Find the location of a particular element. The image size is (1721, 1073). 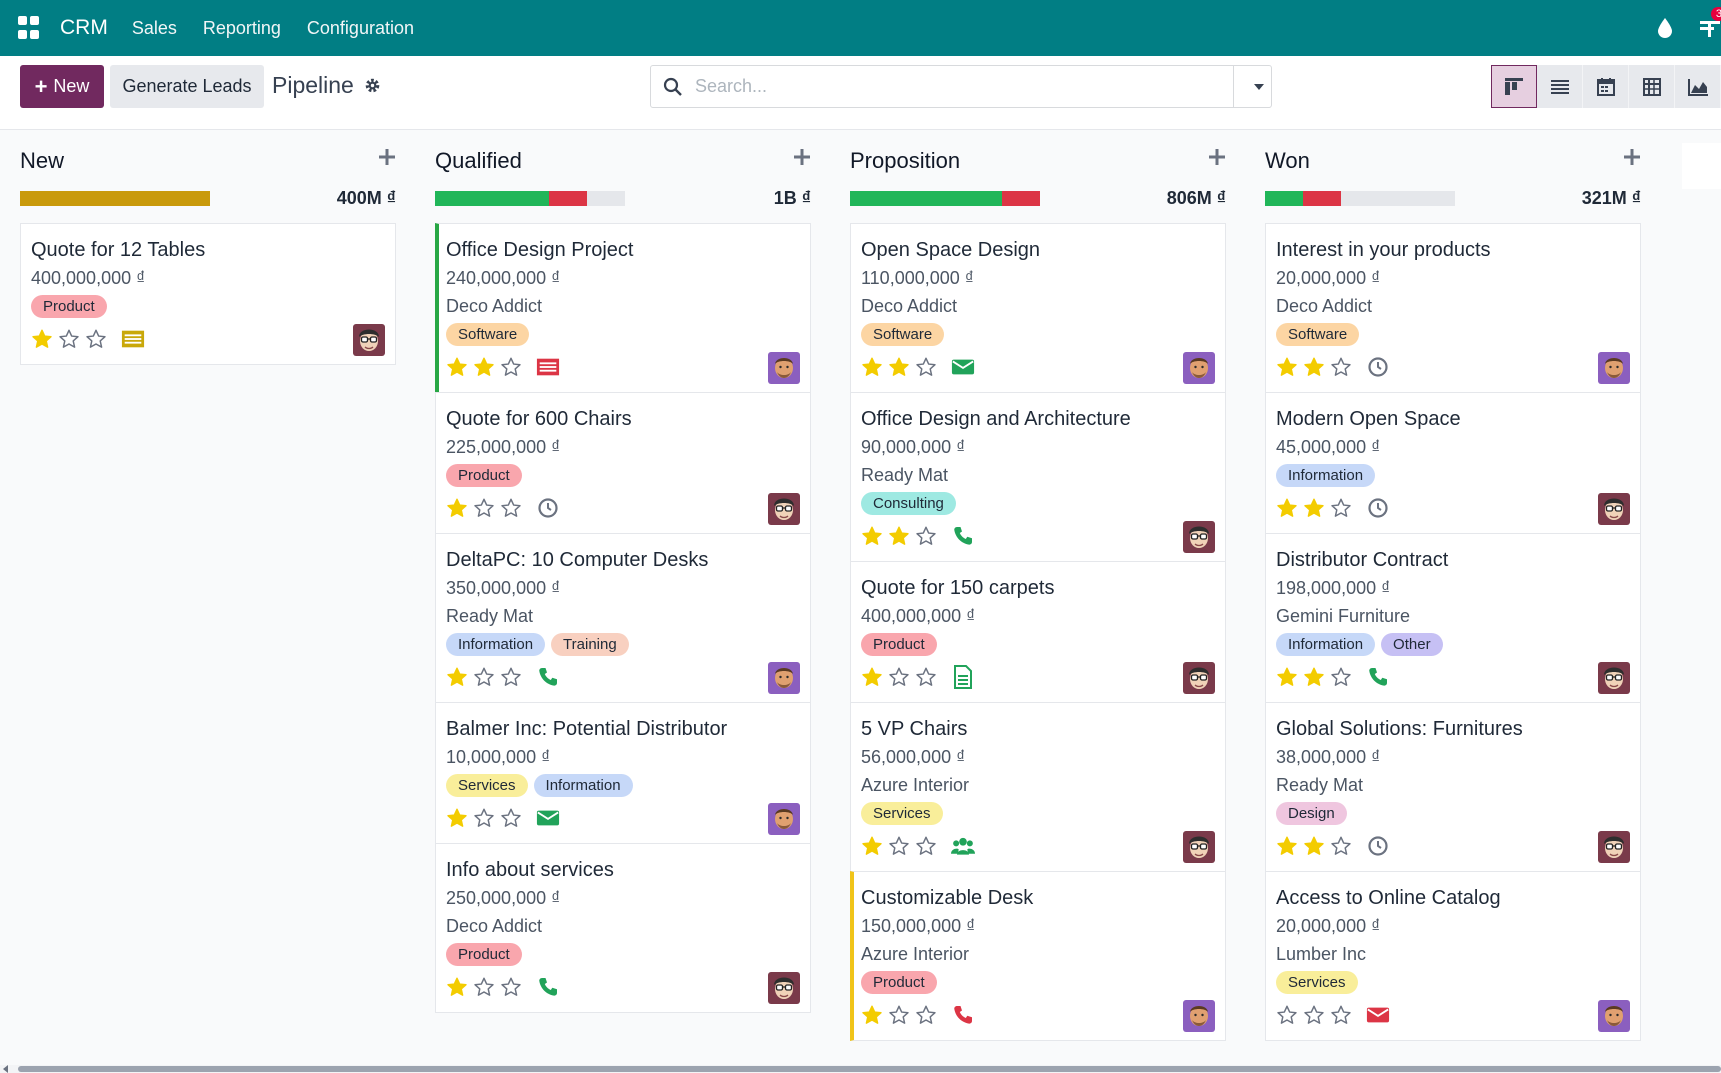

horizontal-scrollbar is located at coordinates (860, 1069).